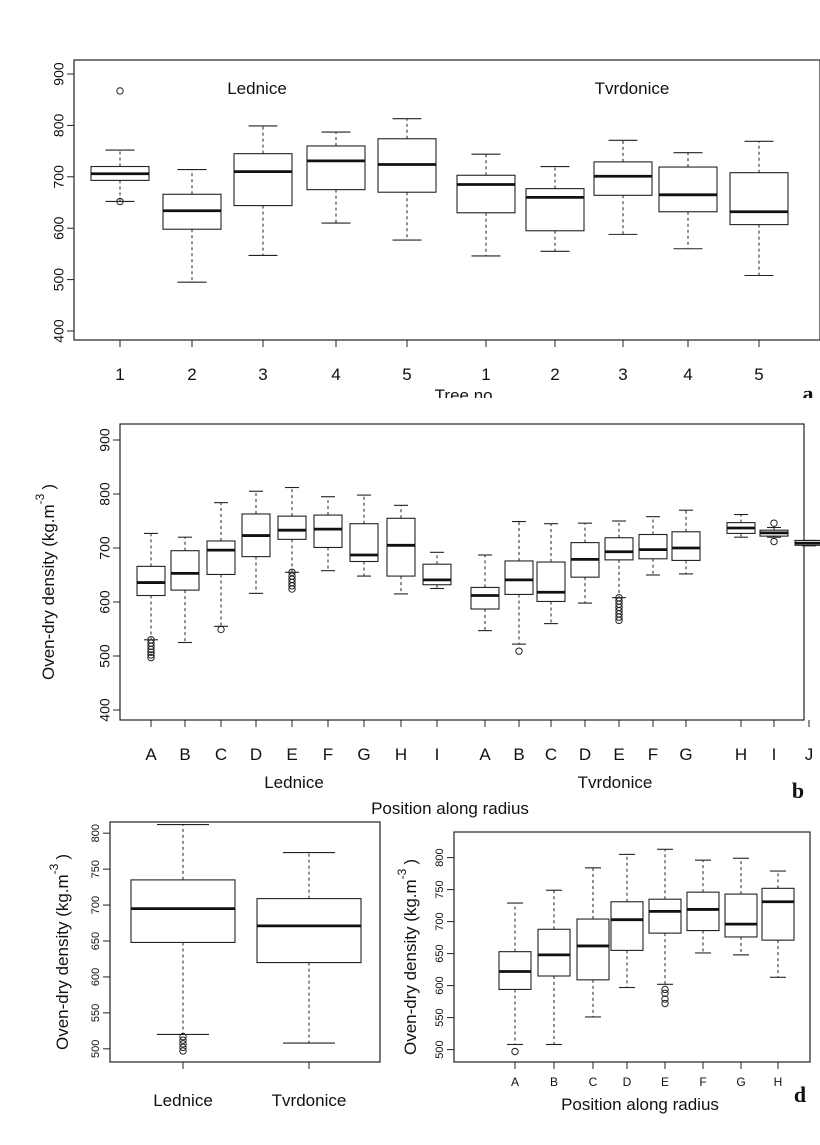 The image size is (820, 1145). I want to click on x-category-label: I, so click(774, 754).